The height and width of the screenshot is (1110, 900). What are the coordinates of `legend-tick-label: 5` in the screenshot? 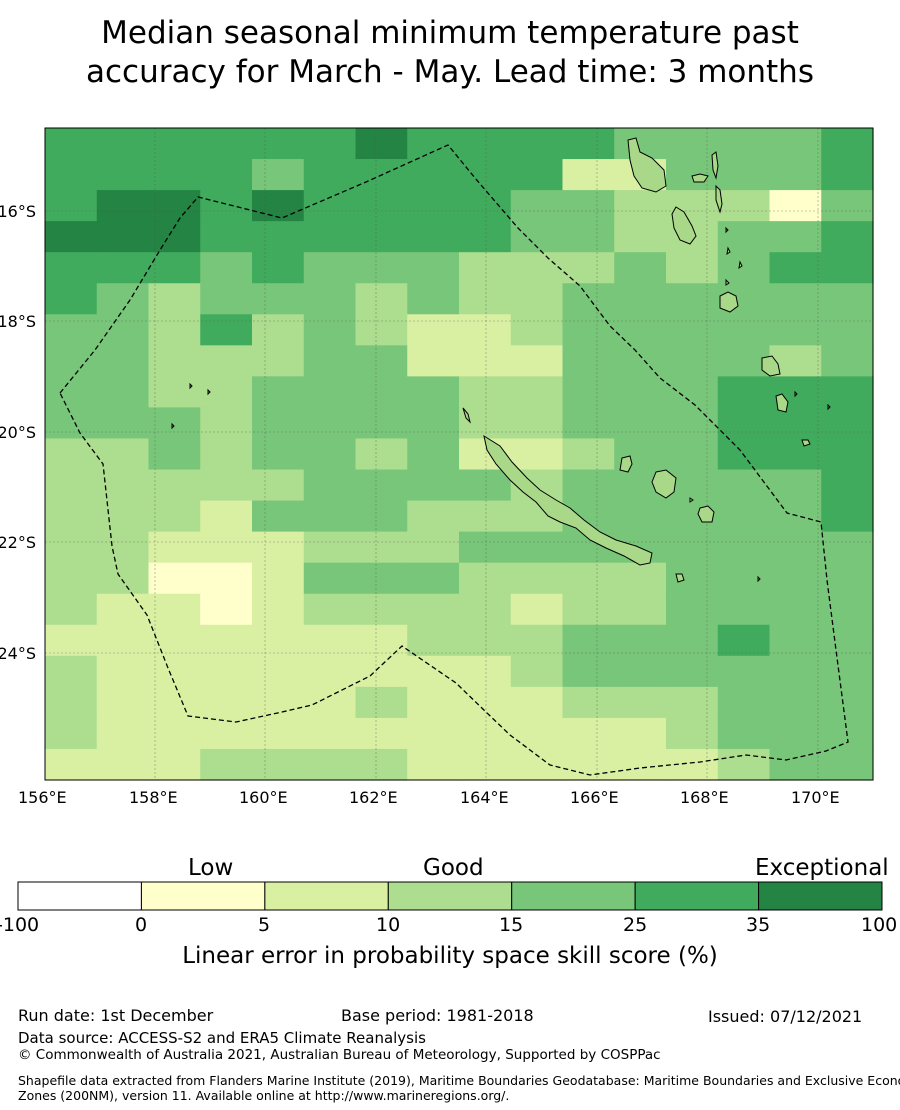 It's located at (264, 925).